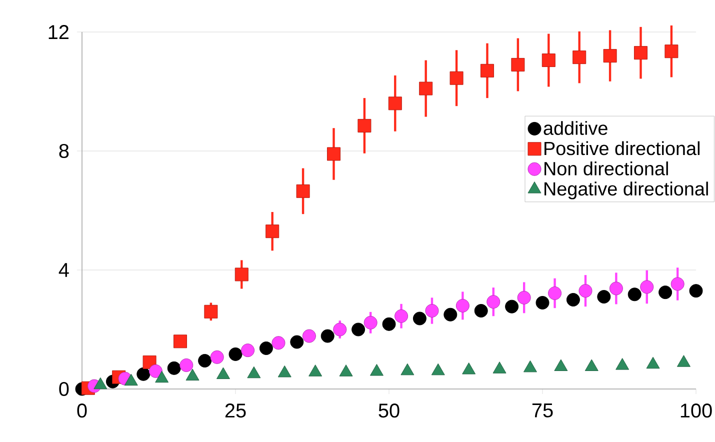  Describe the element at coordinates (235, 411) in the screenshot. I see `x-tick-label: 25` at that location.